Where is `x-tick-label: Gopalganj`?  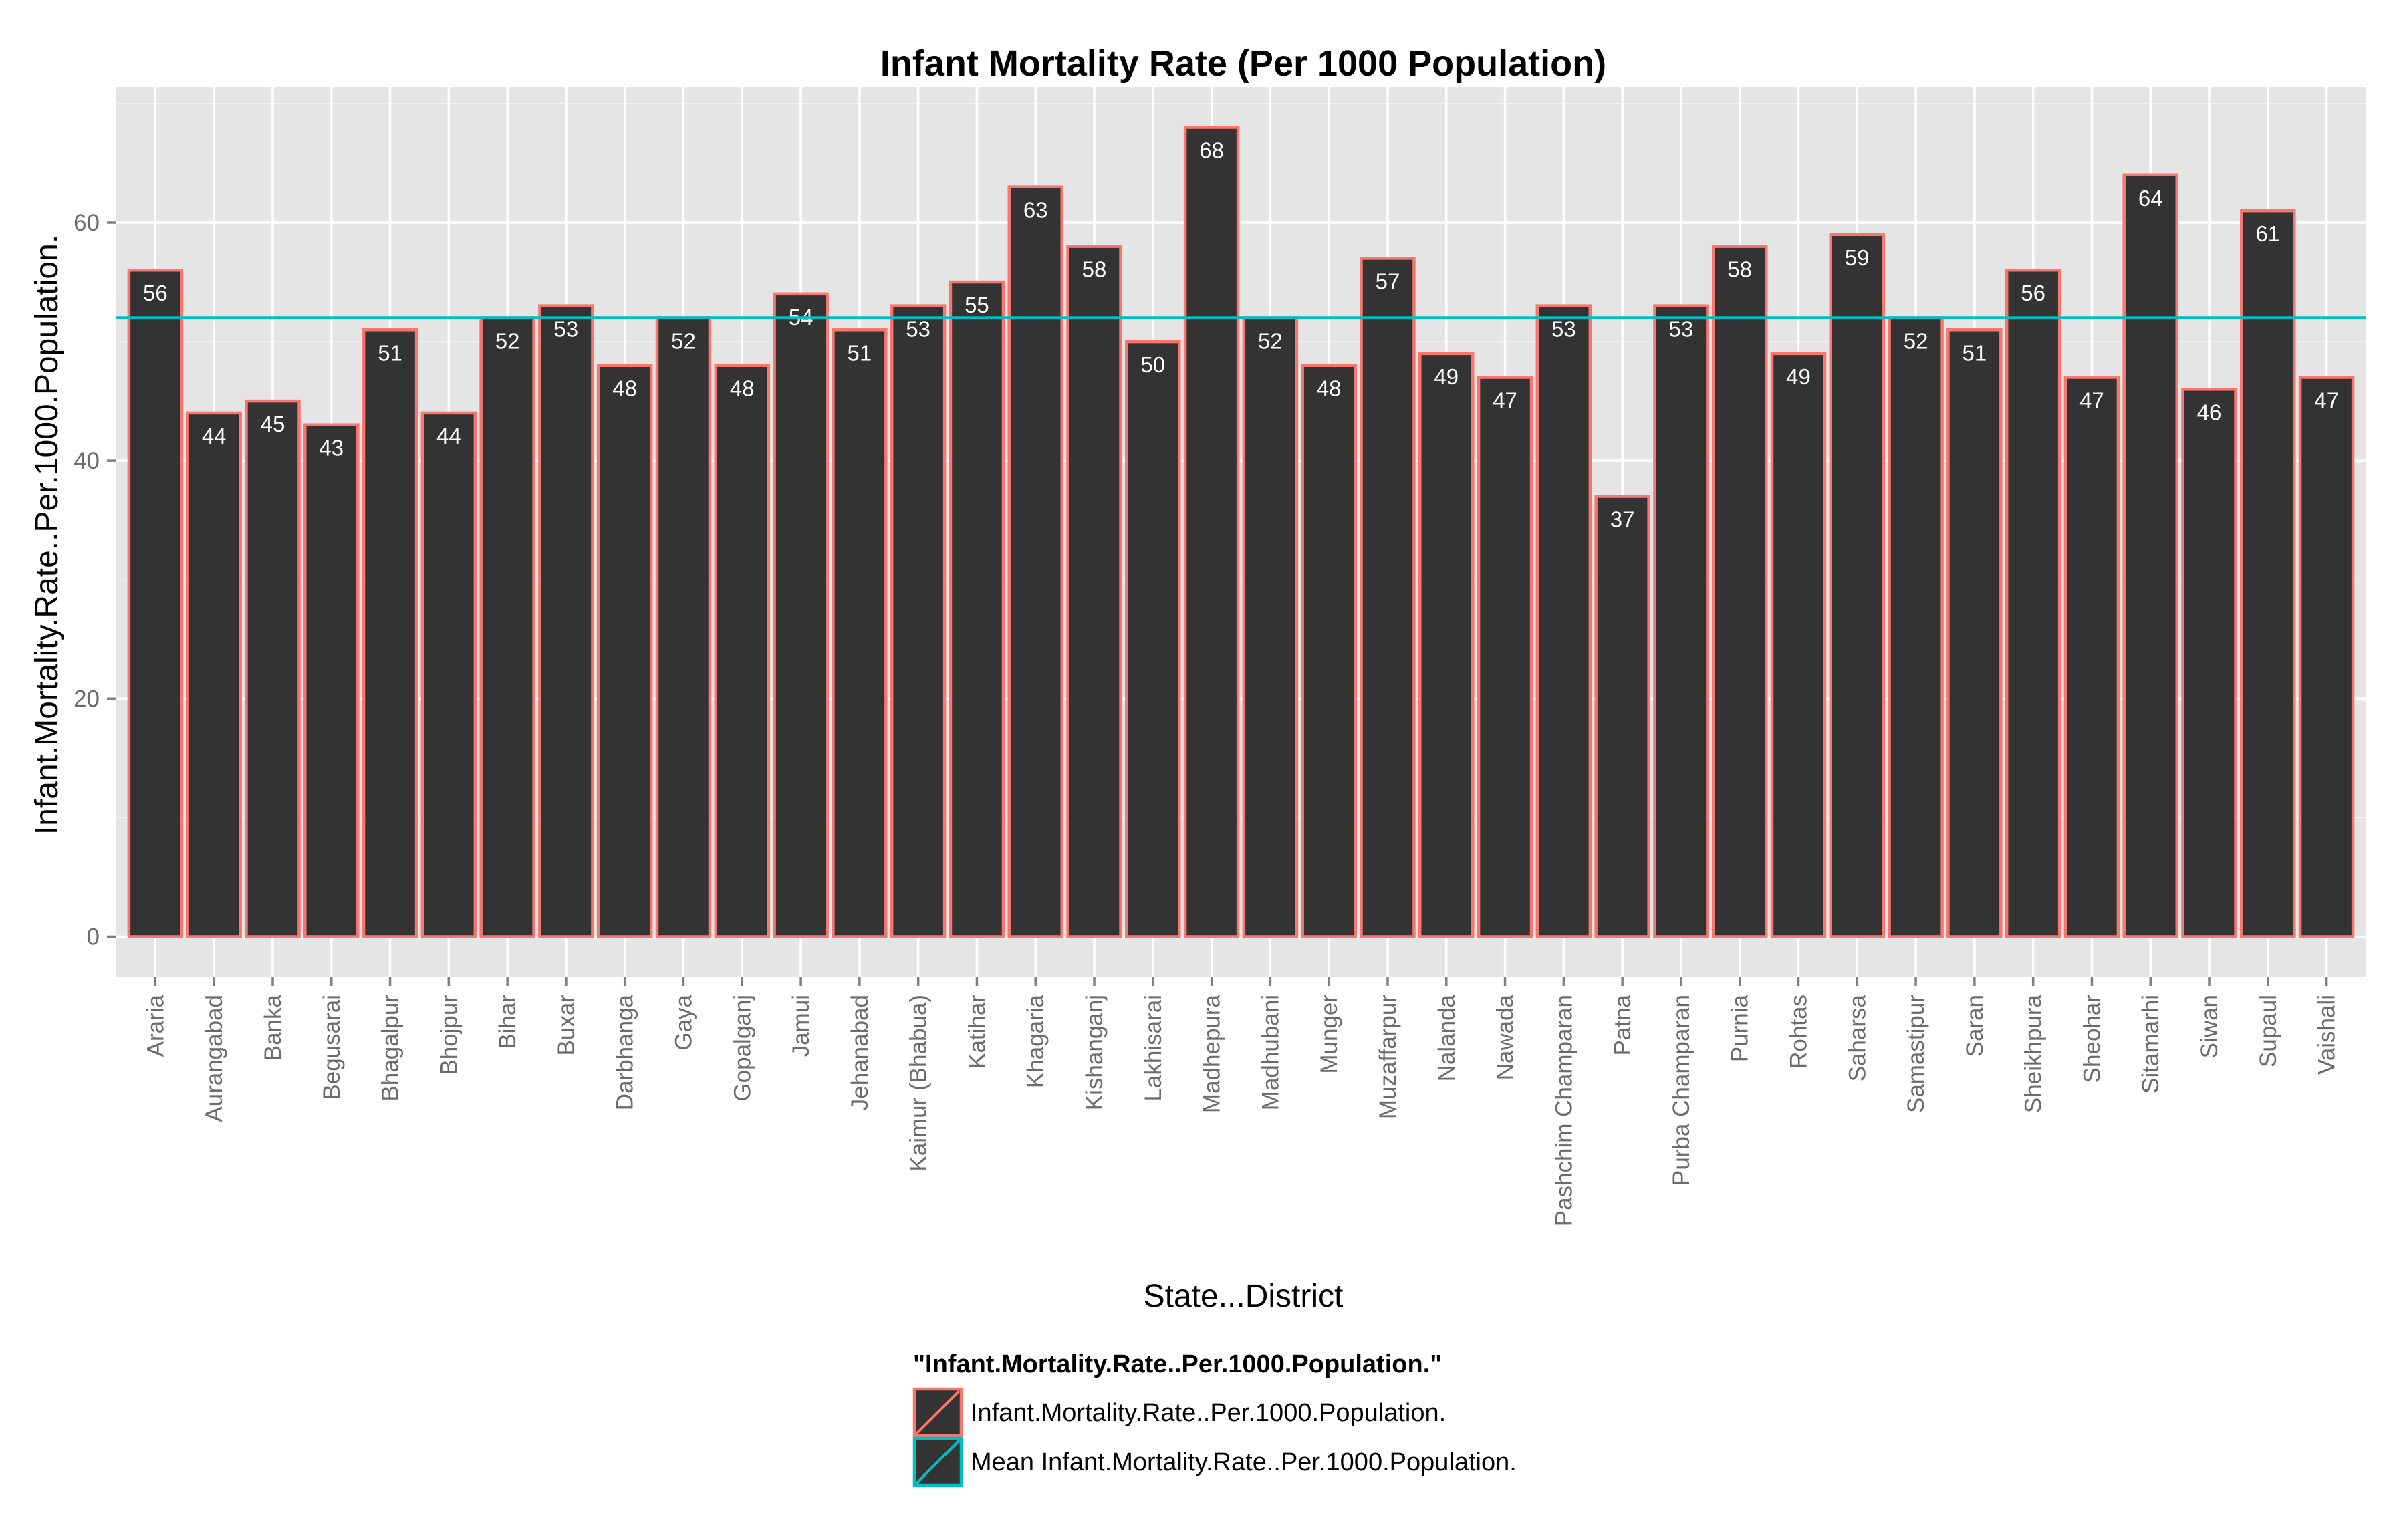
x-tick-label: Gopalganj is located at coordinates (742, 1049).